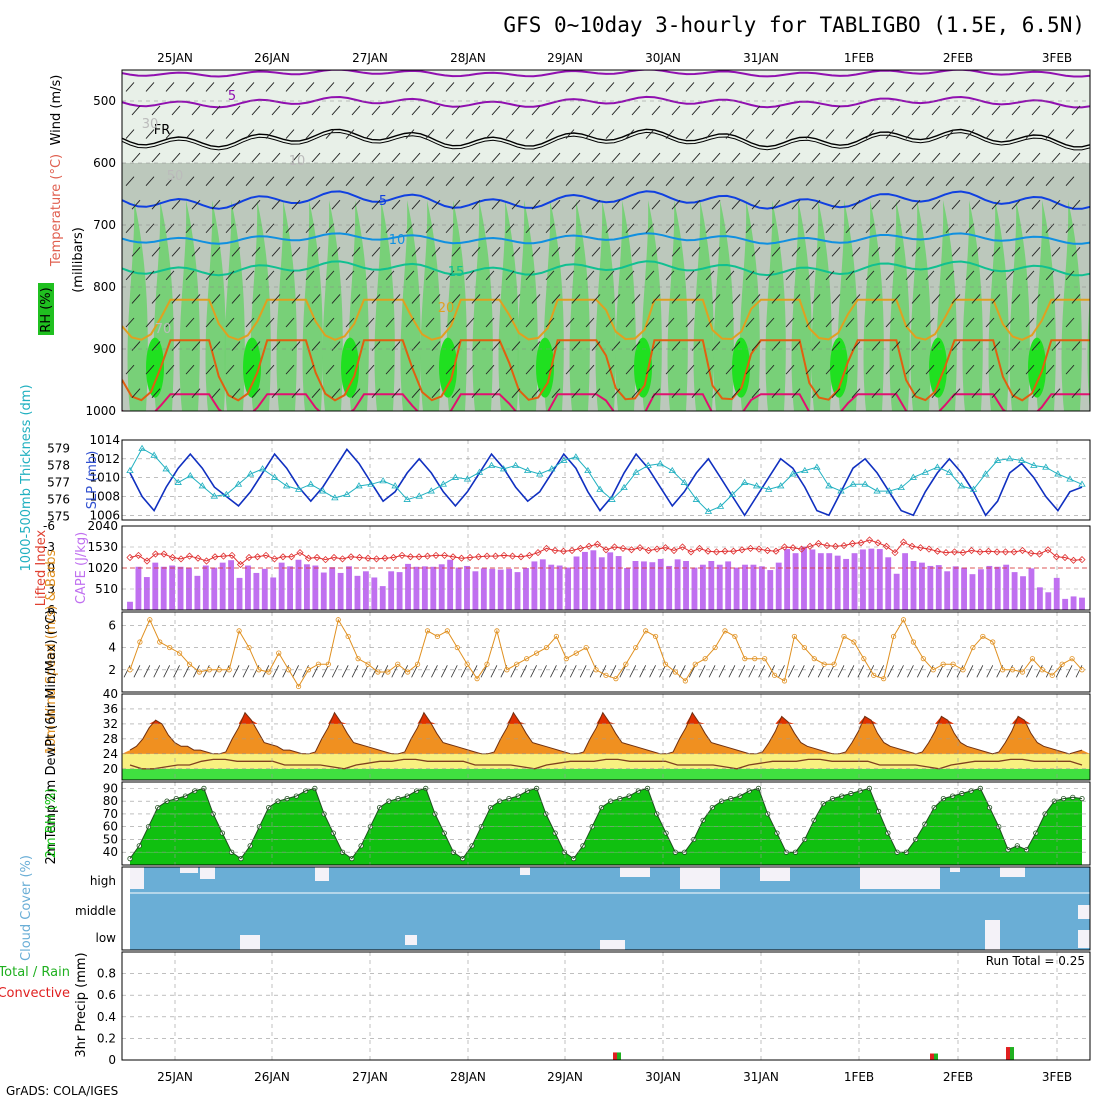 This screenshot has width=1100, height=1100. Describe the element at coordinates (106, 938) in the screenshot. I see `cloud-level-label: low` at that location.